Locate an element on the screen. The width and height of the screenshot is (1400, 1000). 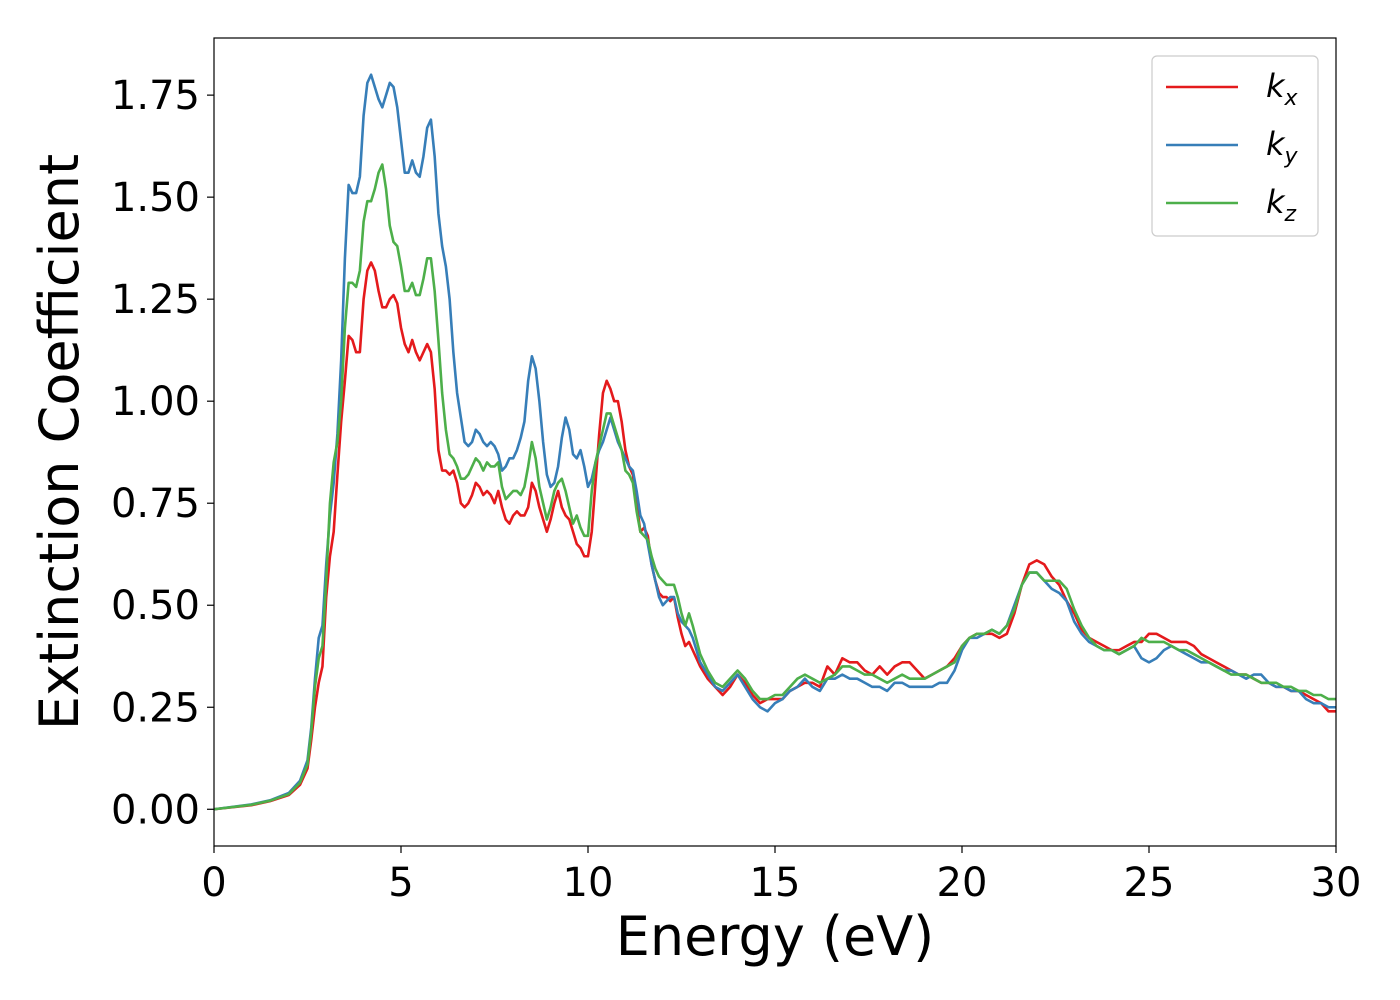
x-tick-label: 25 is located at coordinates (1149, 883).